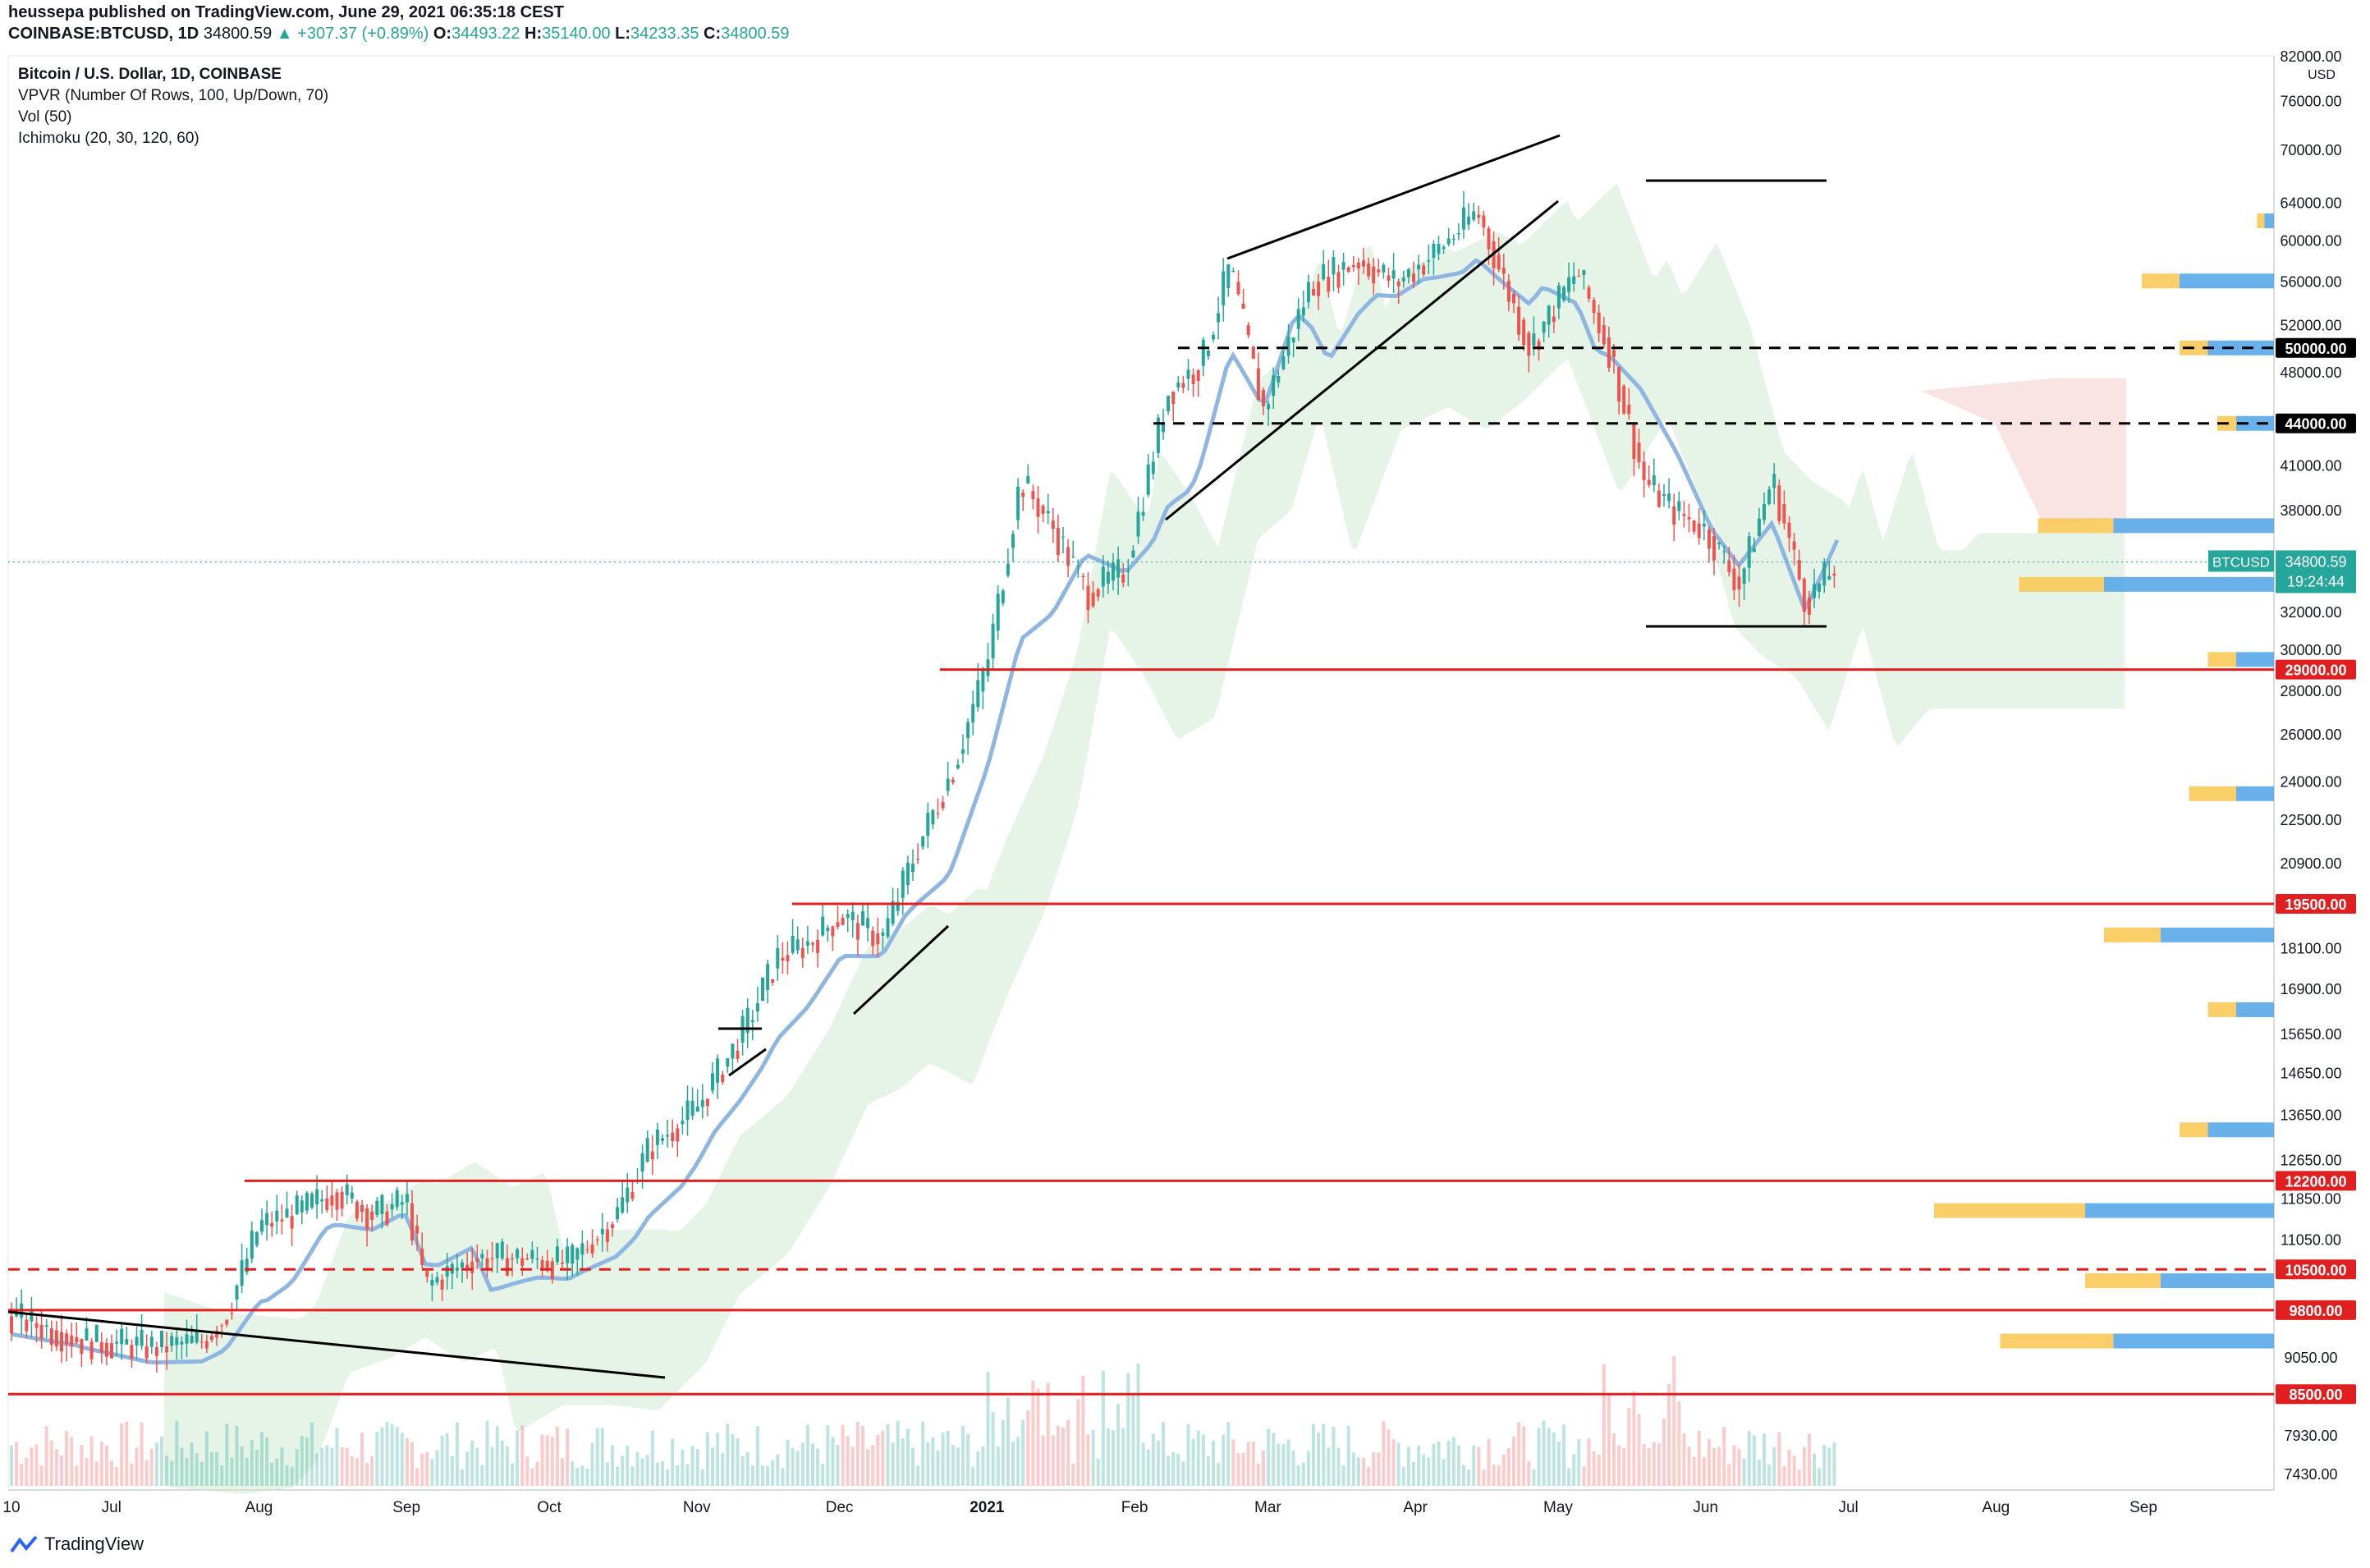  What do you see at coordinates (713, 34) in the screenshot?
I see `close-label: C:` at bounding box center [713, 34].